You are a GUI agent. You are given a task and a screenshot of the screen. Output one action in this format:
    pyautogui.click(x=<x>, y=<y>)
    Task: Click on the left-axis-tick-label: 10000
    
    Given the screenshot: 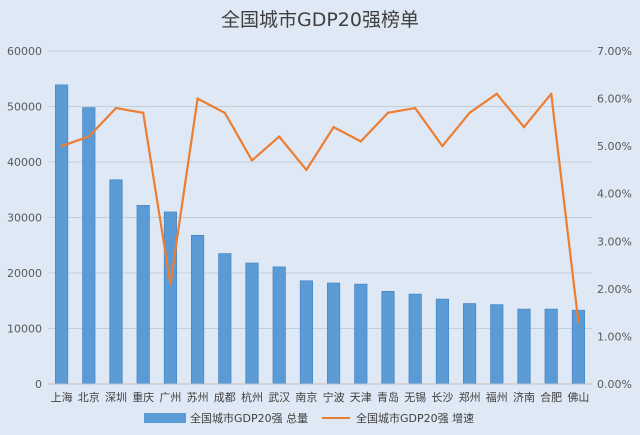 What is the action you would take?
    pyautogui.click(x=24, y=329)
    